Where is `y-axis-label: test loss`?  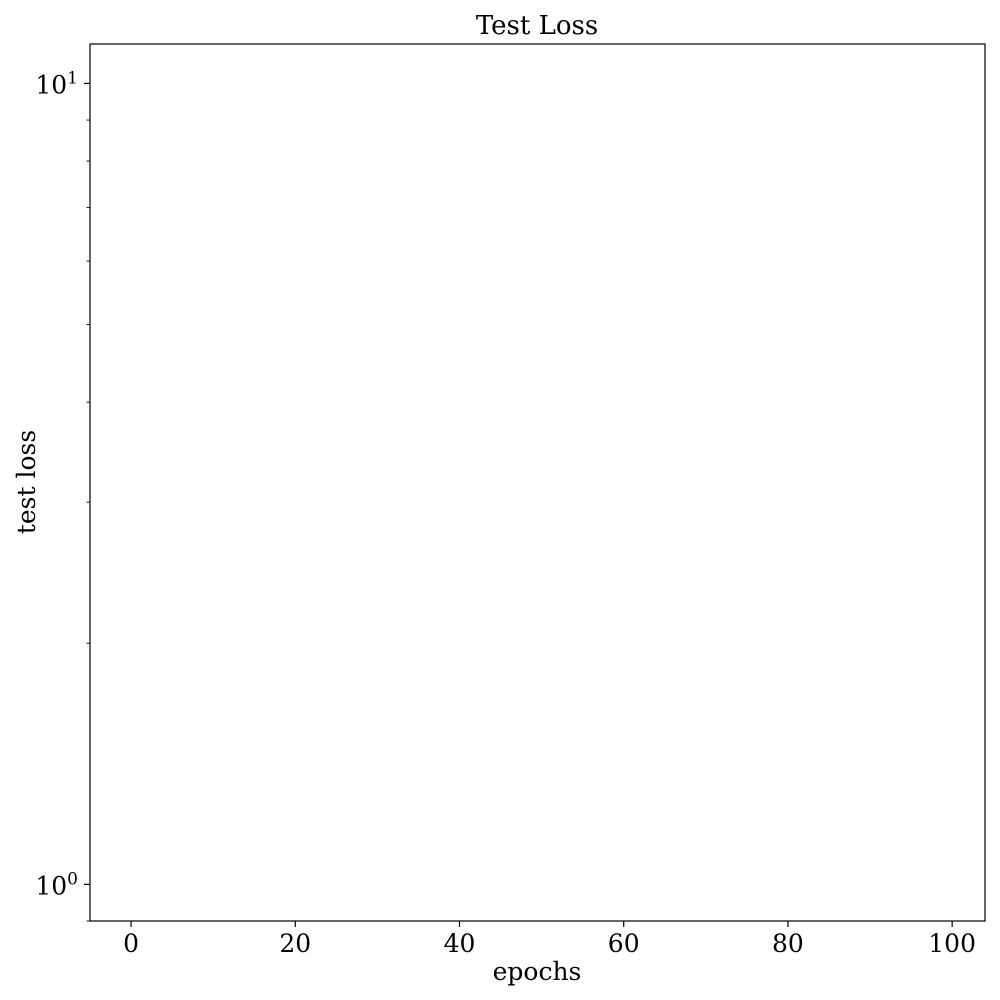
y-axis-label: test loss is located at coordinates (26, 482).